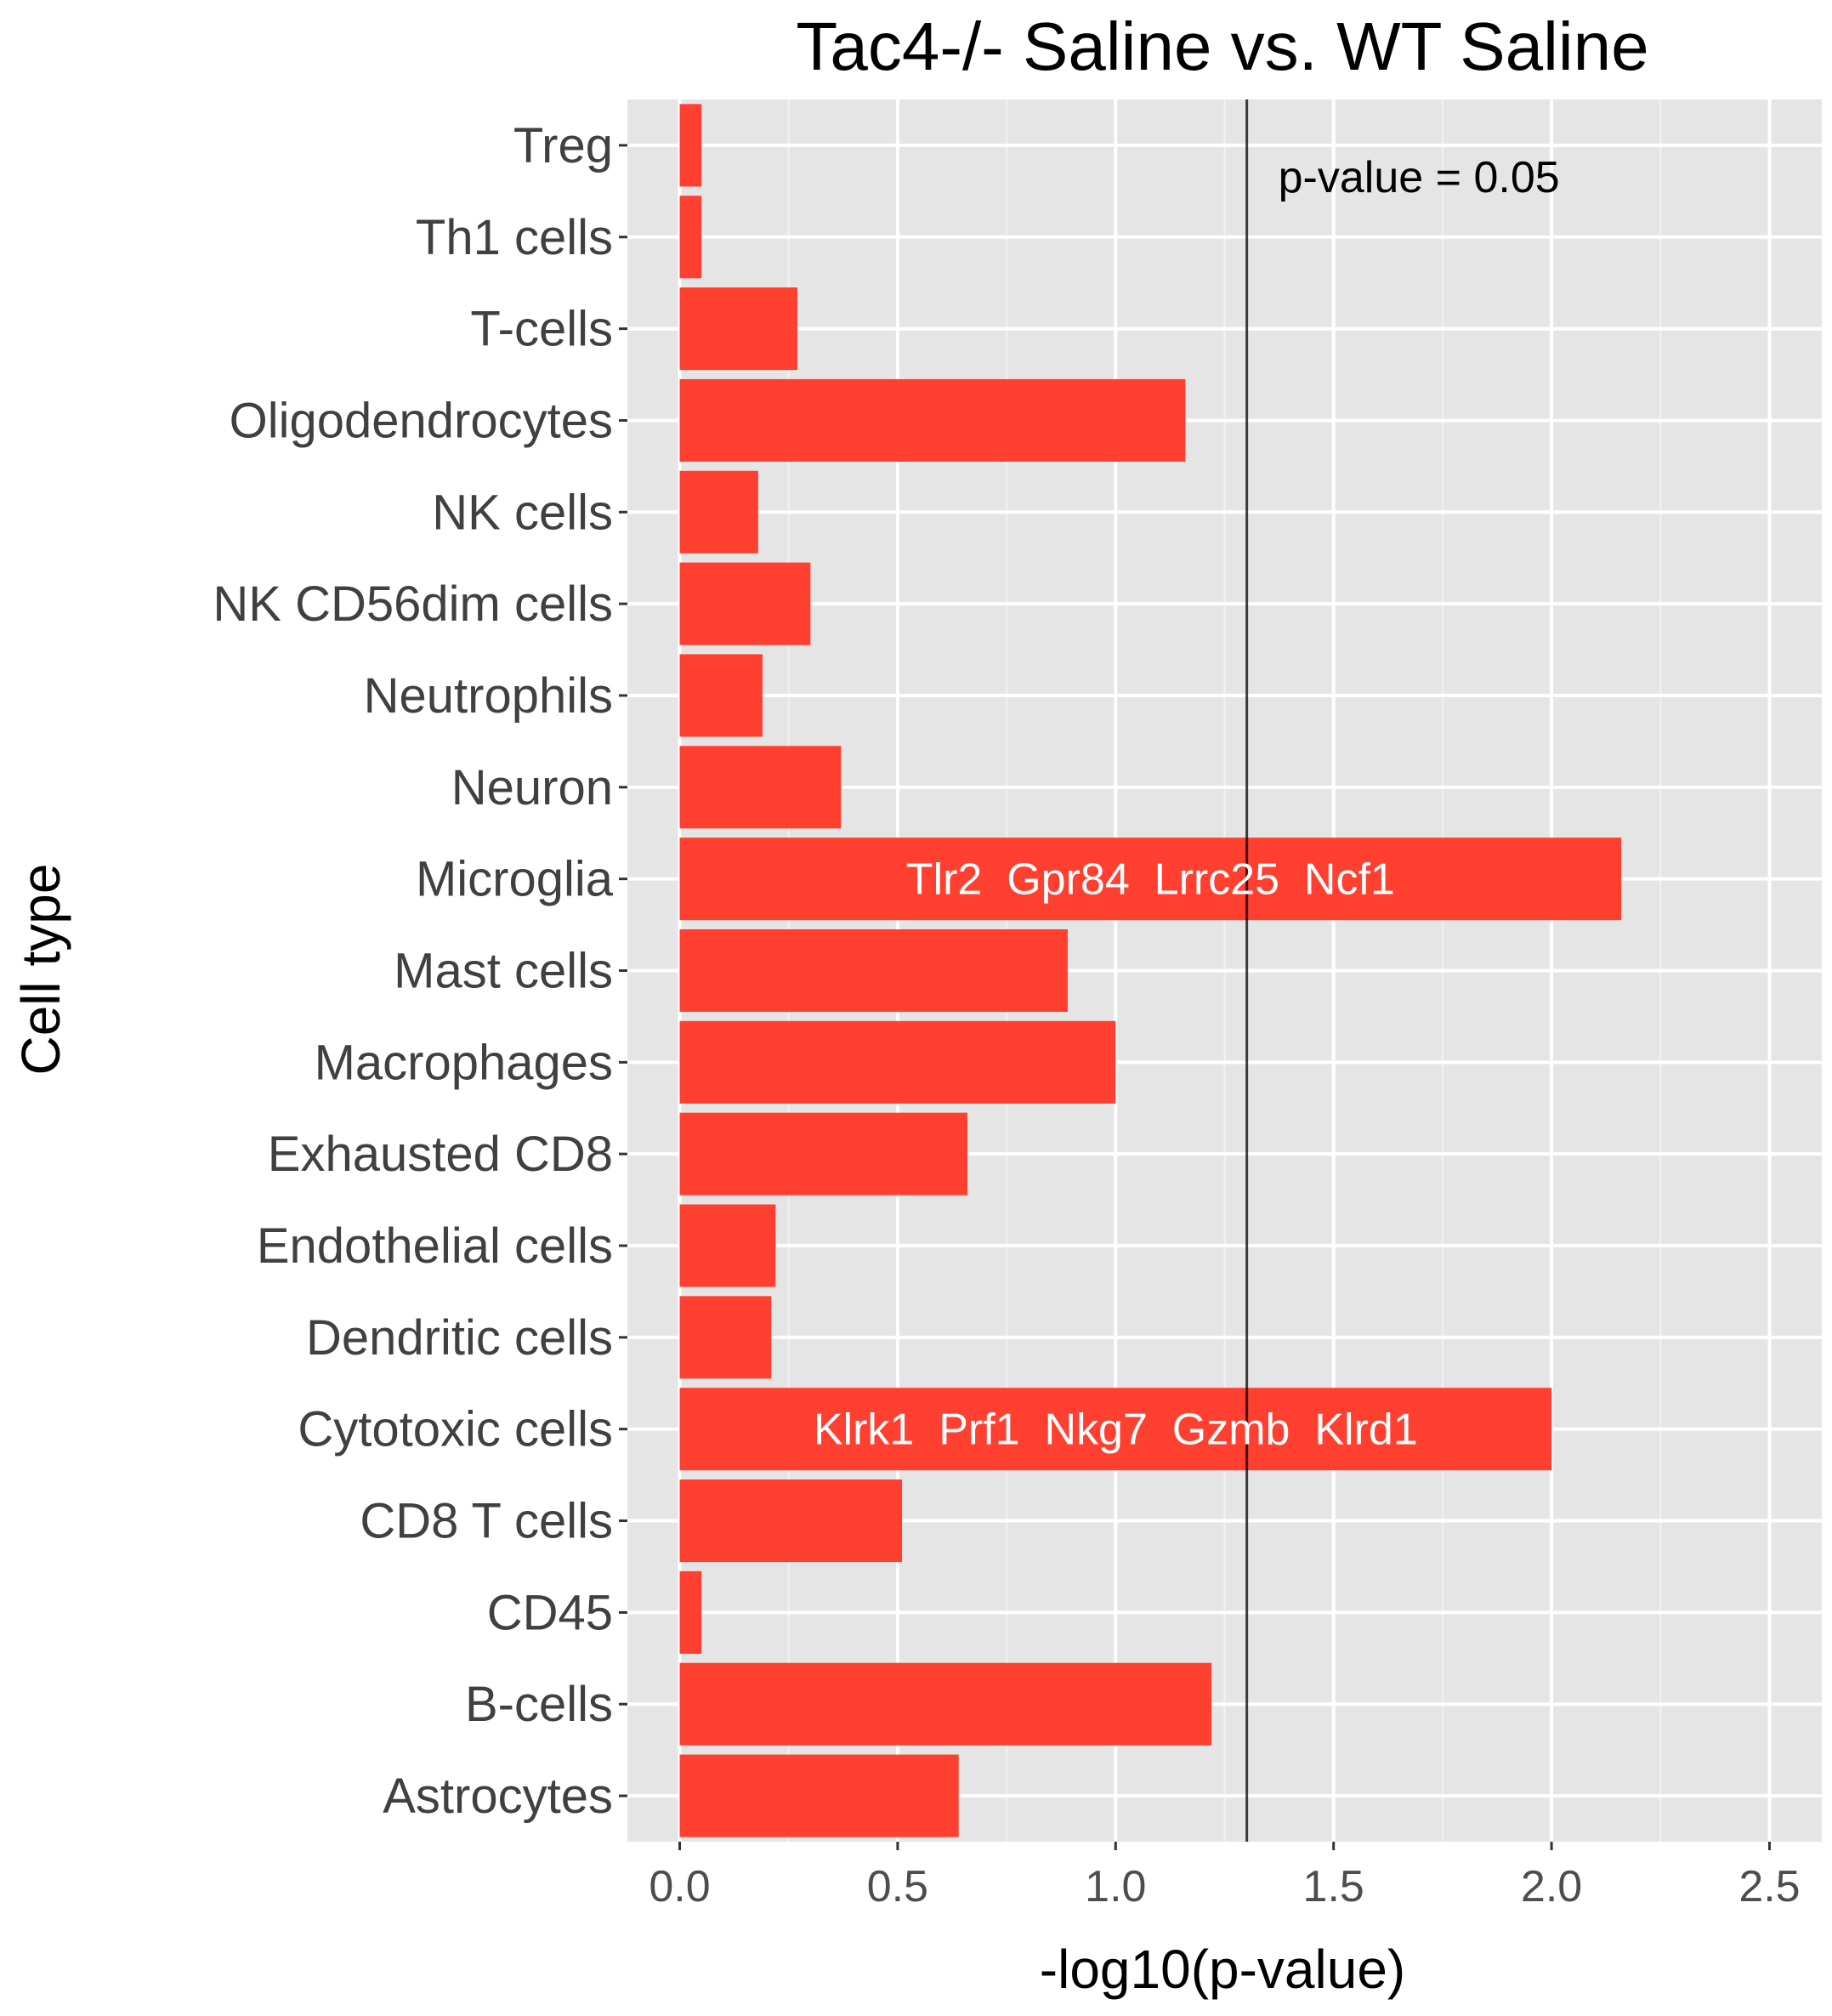 The width and height of the screenshot is (1832, 2016). I want to click on x-tick-label: 2.5, so click(1769, 1886).